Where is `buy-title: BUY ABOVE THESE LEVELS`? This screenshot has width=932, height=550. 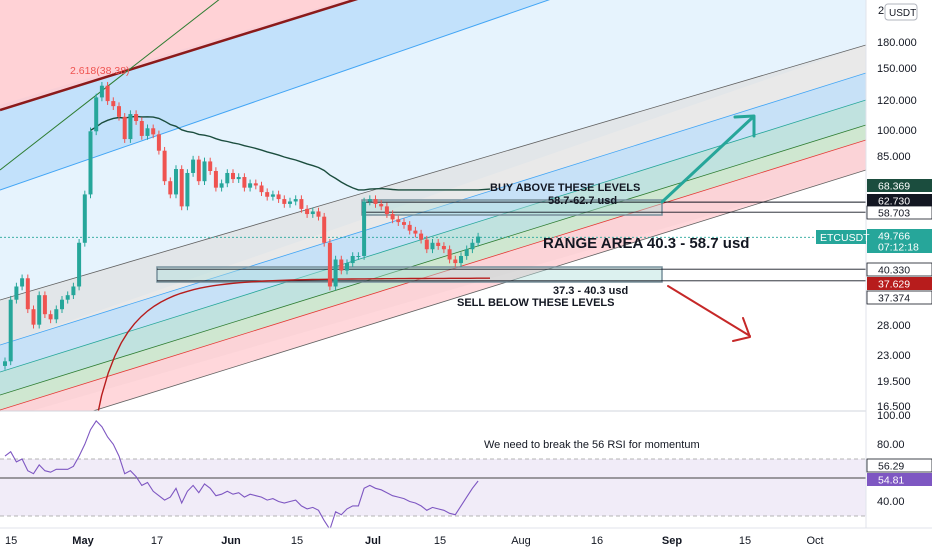 buy-title: BUY ABOVE THESE LEVELS is located at coordinates (565, 188).